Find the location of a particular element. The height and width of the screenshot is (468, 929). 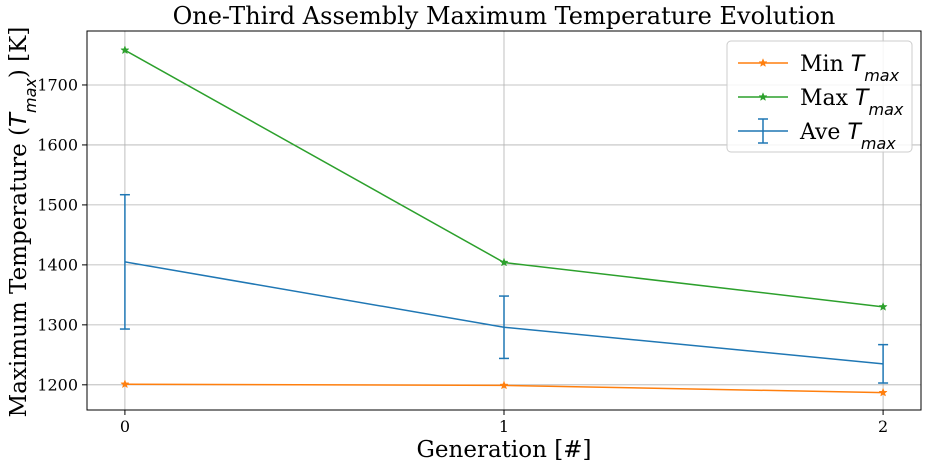

legend-box is located at coordinates (819, 96).